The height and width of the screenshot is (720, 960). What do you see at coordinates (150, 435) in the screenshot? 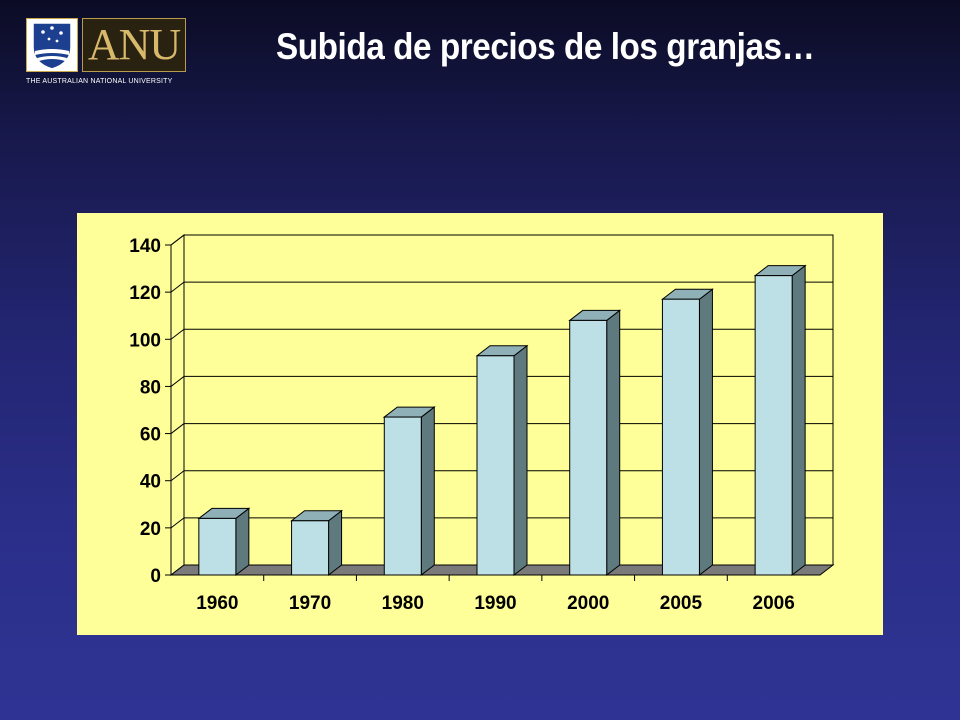
I see `y-tick-label: 60` at bounding box center [150, 435].